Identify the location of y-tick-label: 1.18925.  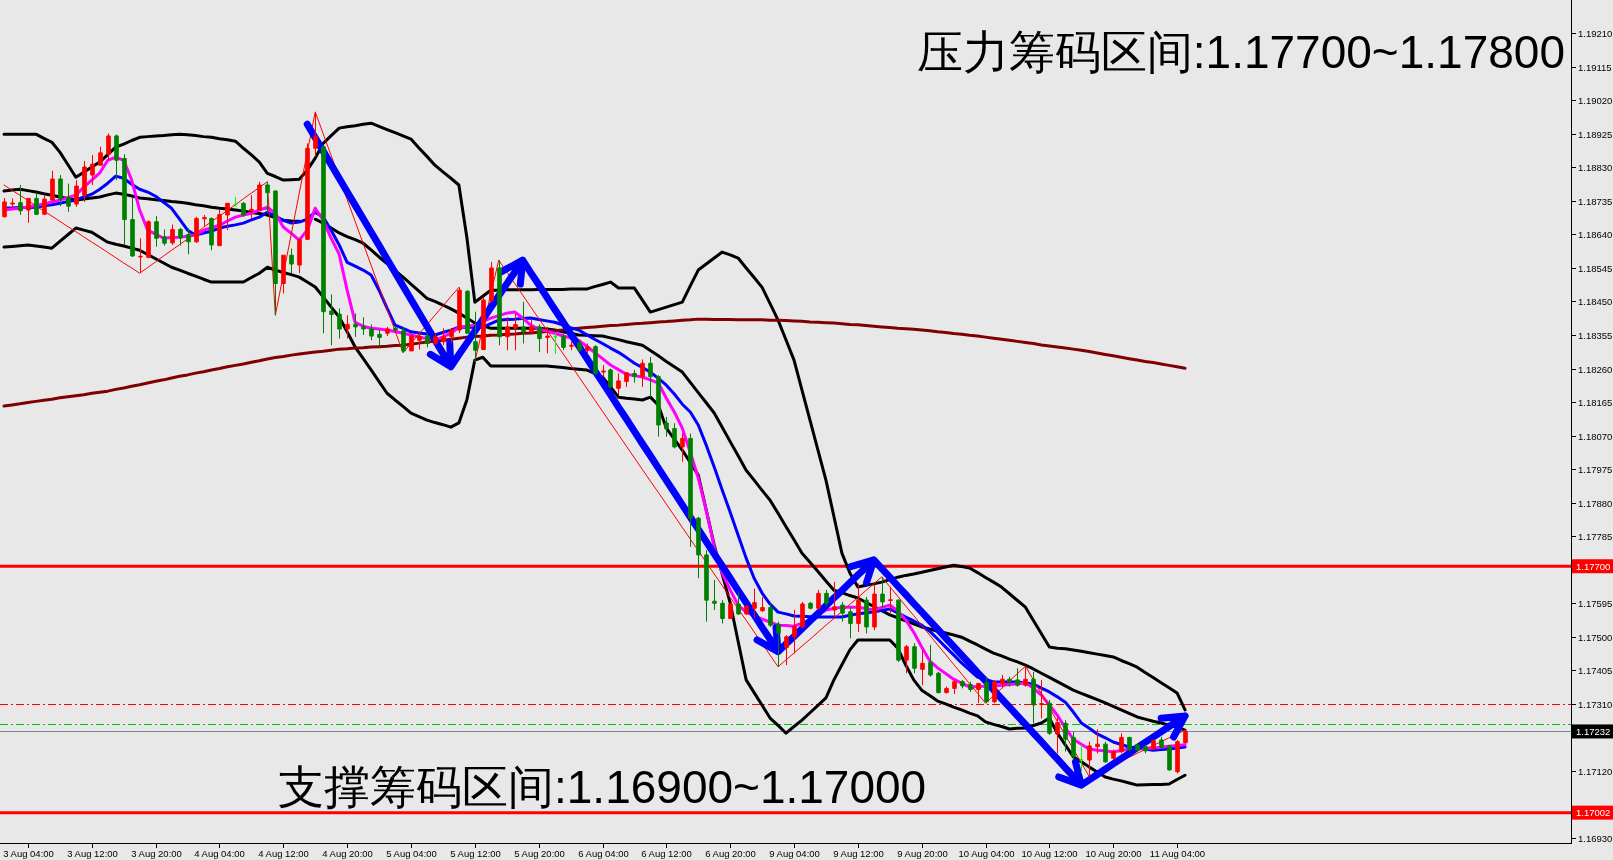
(1595, 134).